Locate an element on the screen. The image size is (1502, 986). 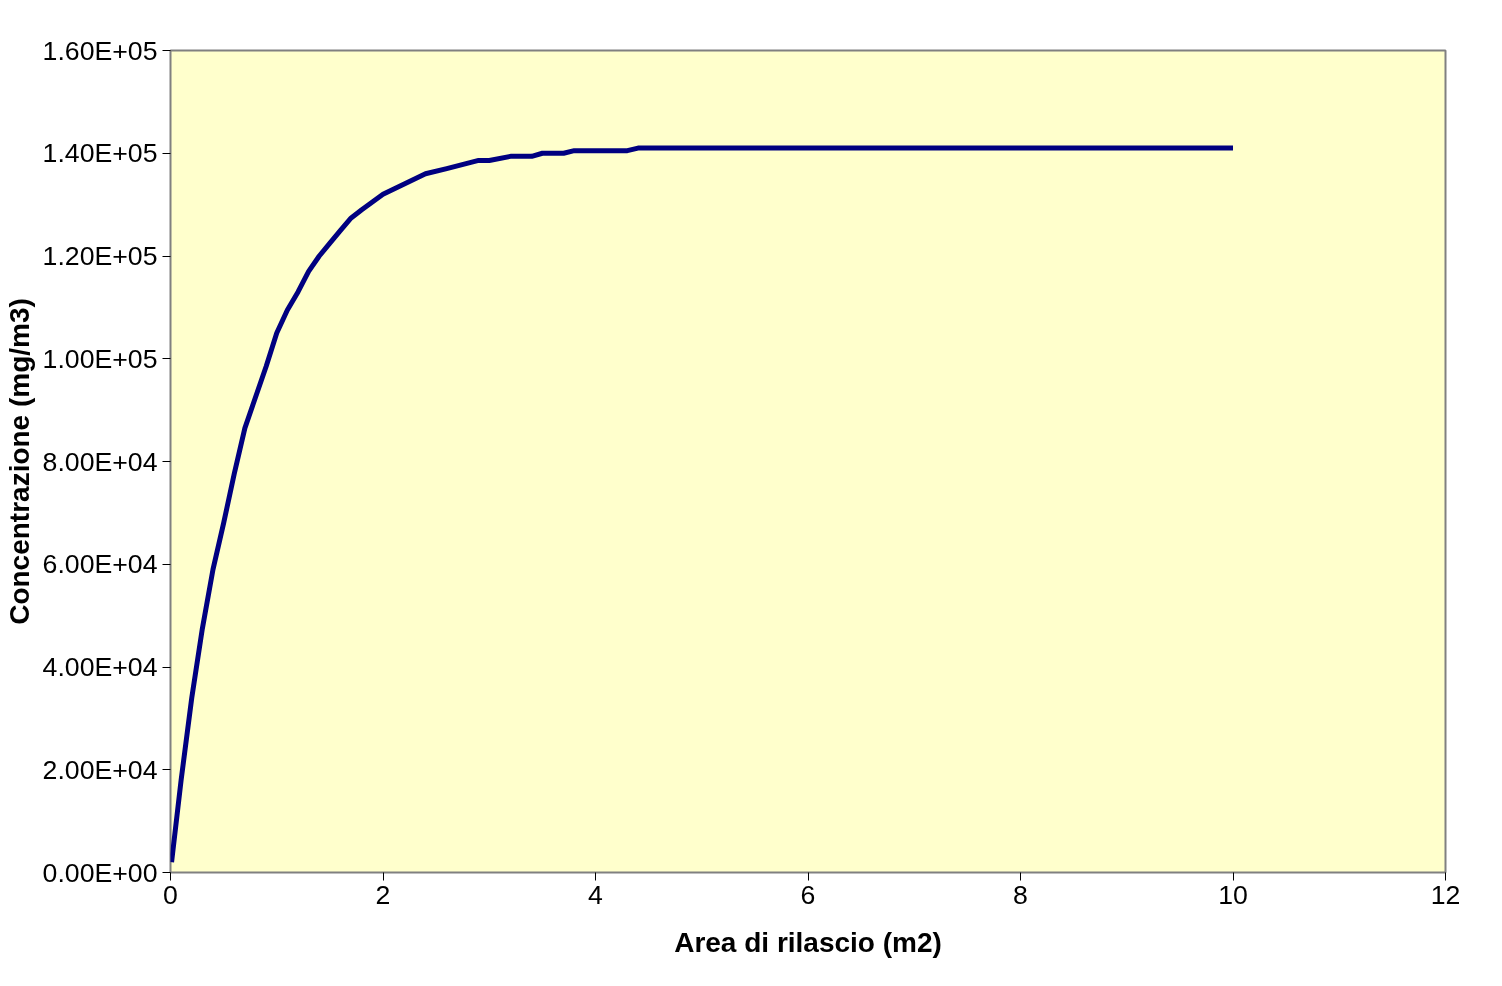
y-tick-label: 6.00E+04 is located at coordinates (100, 564).